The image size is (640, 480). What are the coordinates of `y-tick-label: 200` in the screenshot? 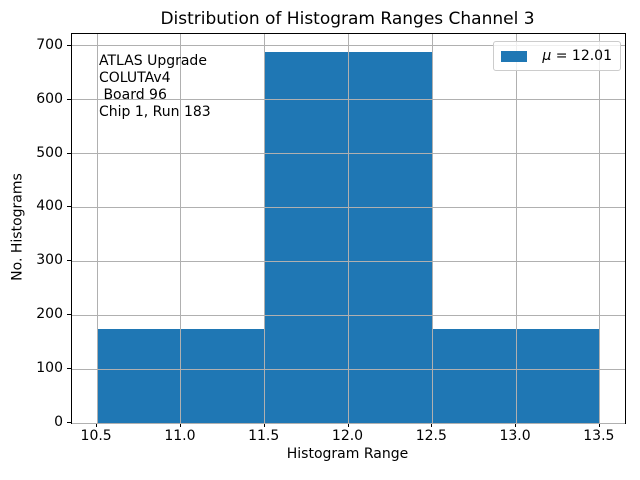 It's located at (49, 314).